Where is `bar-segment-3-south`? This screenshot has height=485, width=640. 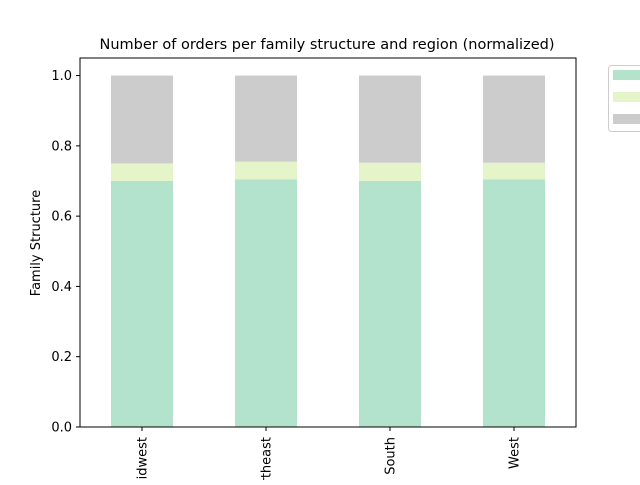
bar-segment-3-south is located at coordinates (390, 119).